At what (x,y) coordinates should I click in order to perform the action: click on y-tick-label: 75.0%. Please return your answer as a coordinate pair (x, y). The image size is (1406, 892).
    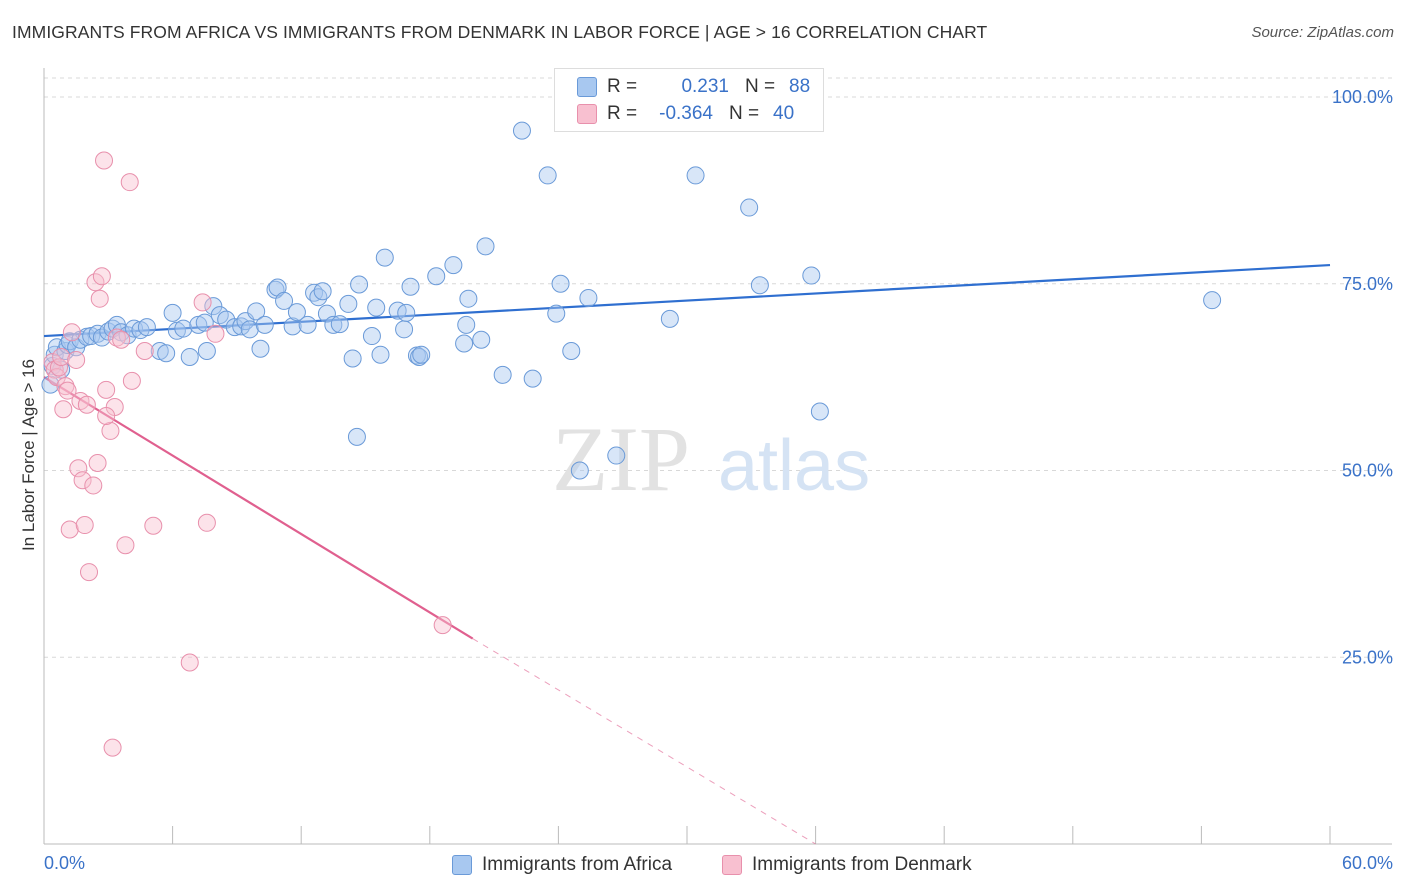
    Looking at the image, I should click on (1367, 284).